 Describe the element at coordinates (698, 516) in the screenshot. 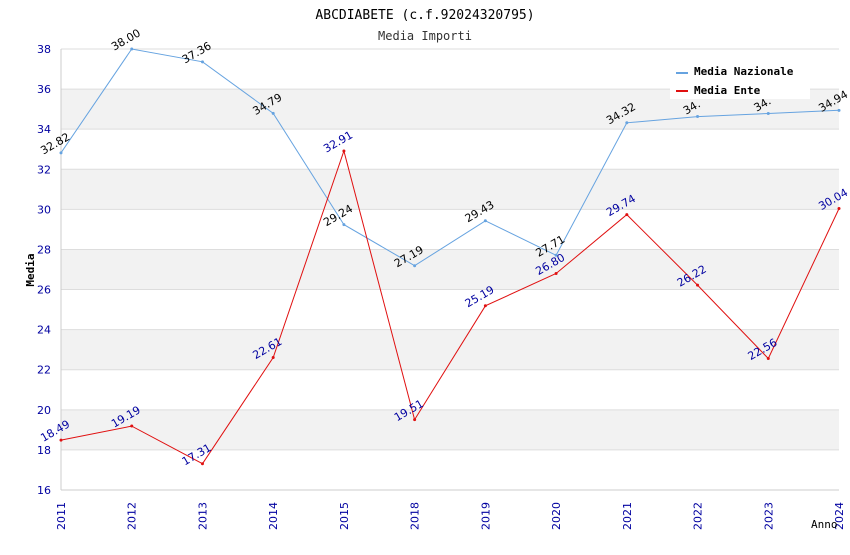

I see `x-tick-label: 2022` at that location.